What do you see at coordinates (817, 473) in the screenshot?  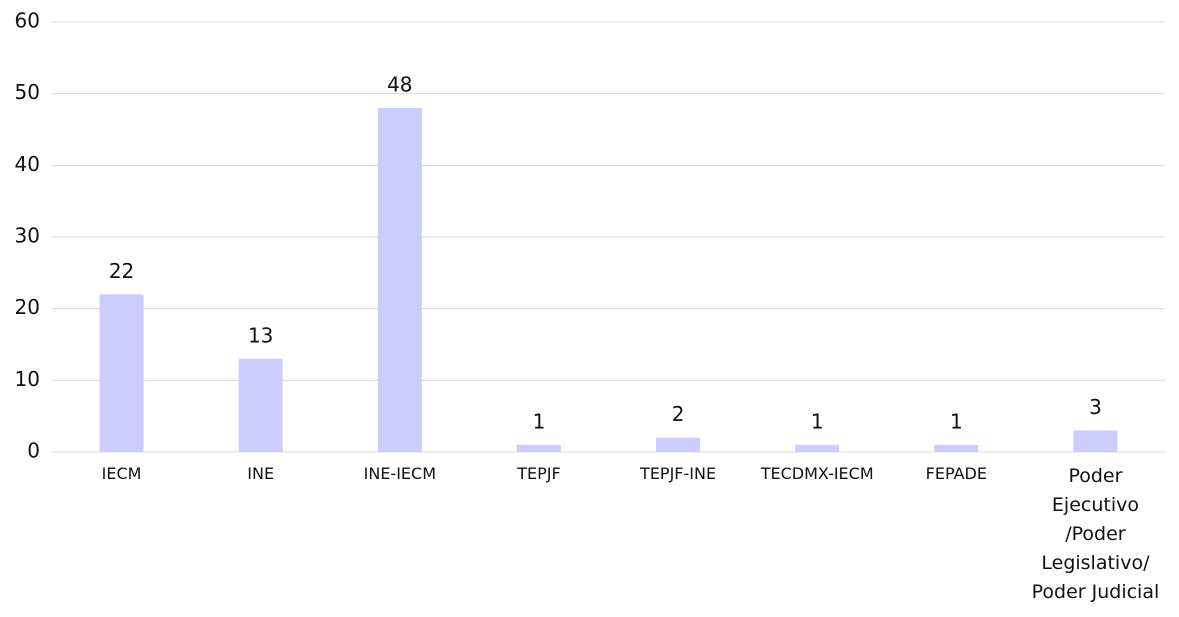 I see `x-tick-label: TECDMX-IECM` at bounding box center [817, 473].